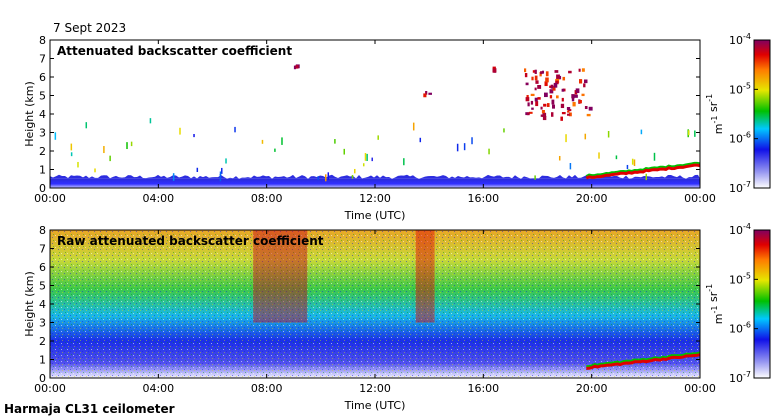  What do you see at coordinates (29, 304) in the screenshot?
I see `y-axis-label: Height (km)` at bounding box center [29, 304].